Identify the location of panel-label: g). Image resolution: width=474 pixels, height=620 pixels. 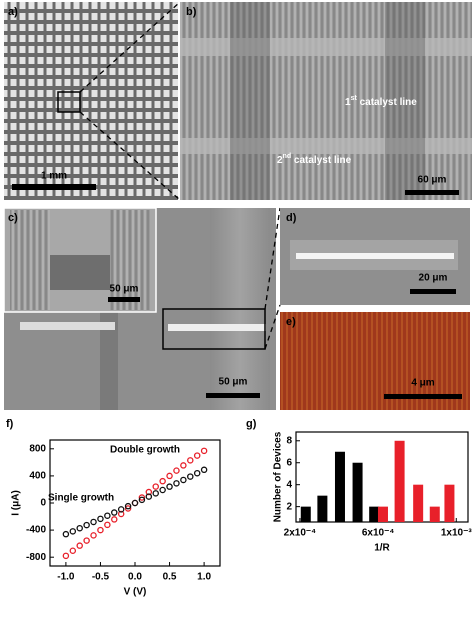
(251, 424).